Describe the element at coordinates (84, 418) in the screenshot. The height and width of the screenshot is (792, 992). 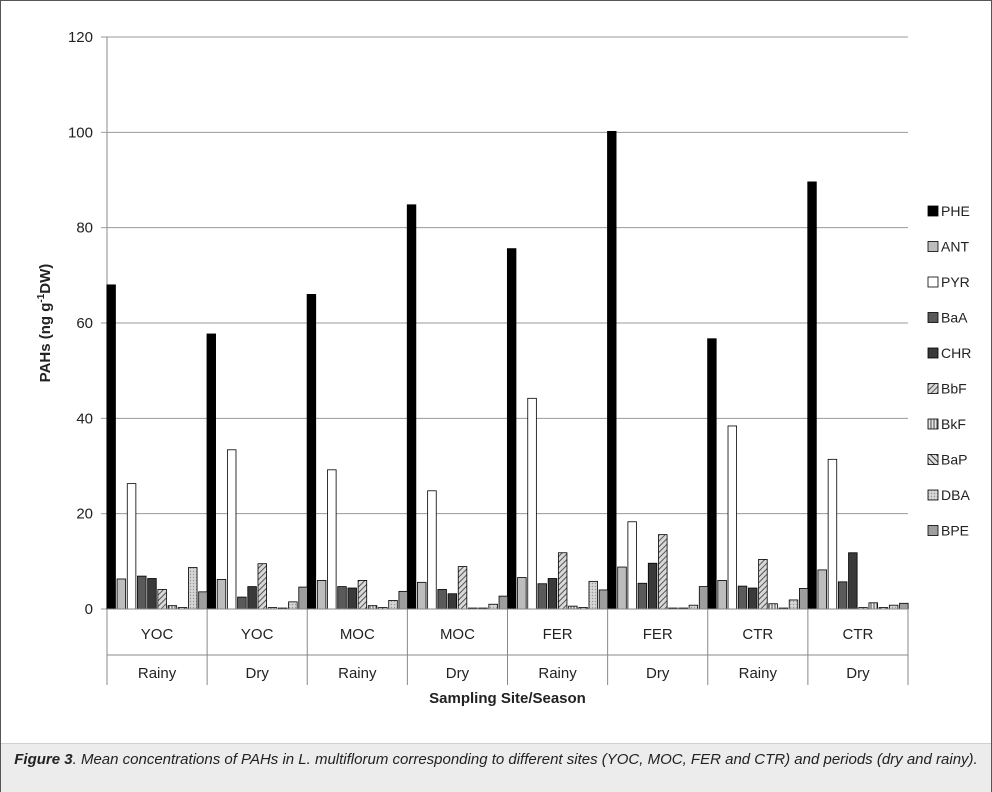
I see `y-tick-label: 40` at that location.